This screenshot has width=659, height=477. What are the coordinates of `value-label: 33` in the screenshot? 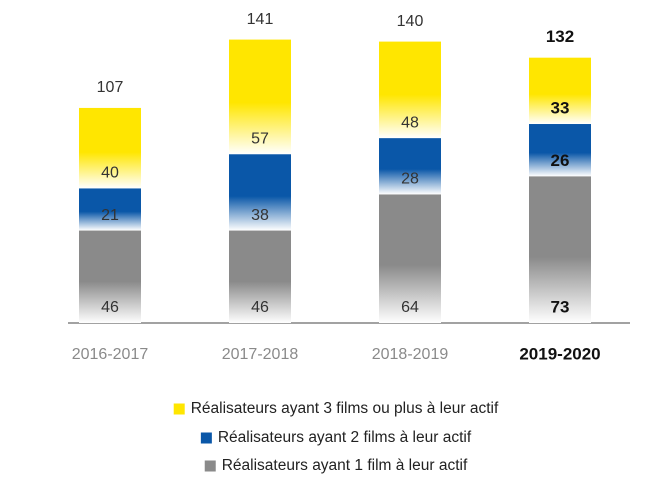 It's located at (560, 107).